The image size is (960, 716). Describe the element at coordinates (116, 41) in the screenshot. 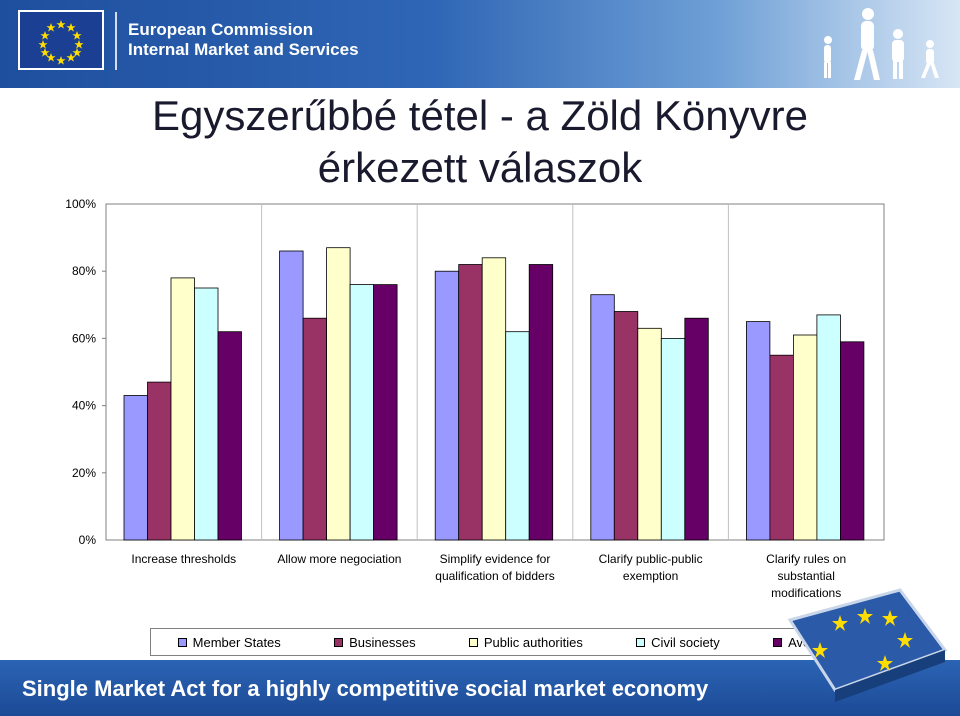

I see `header-divider` at that location.